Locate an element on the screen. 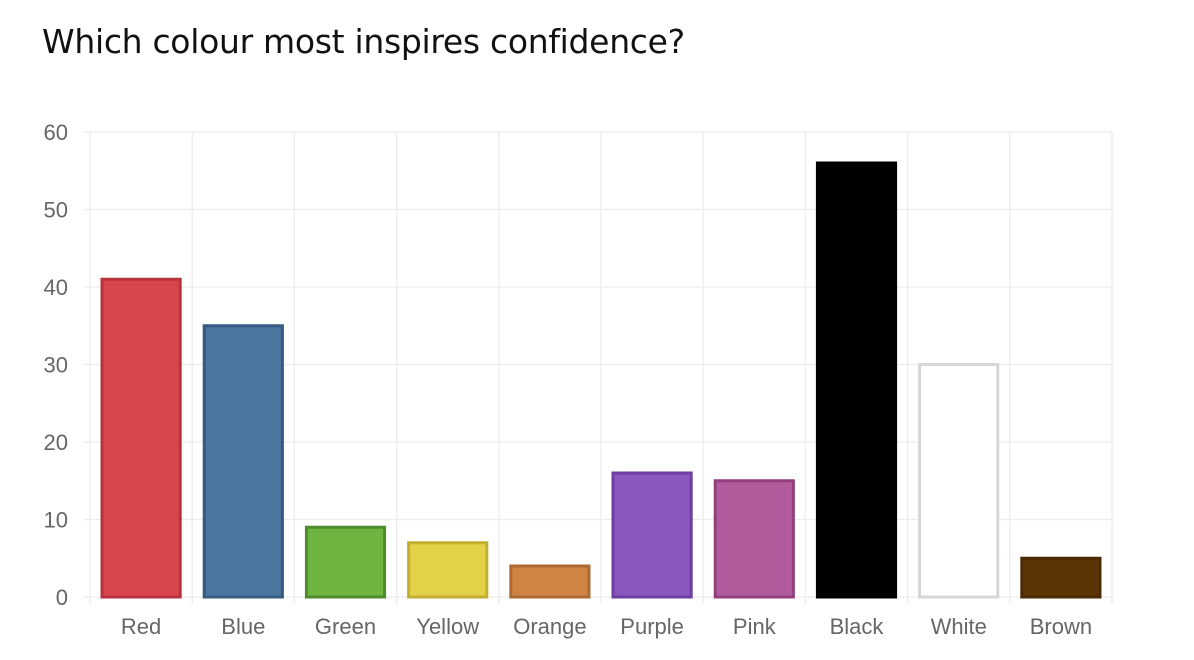 The image size is (1194, 660). x-tick-label: Orange is located at coordinates (549, 626).